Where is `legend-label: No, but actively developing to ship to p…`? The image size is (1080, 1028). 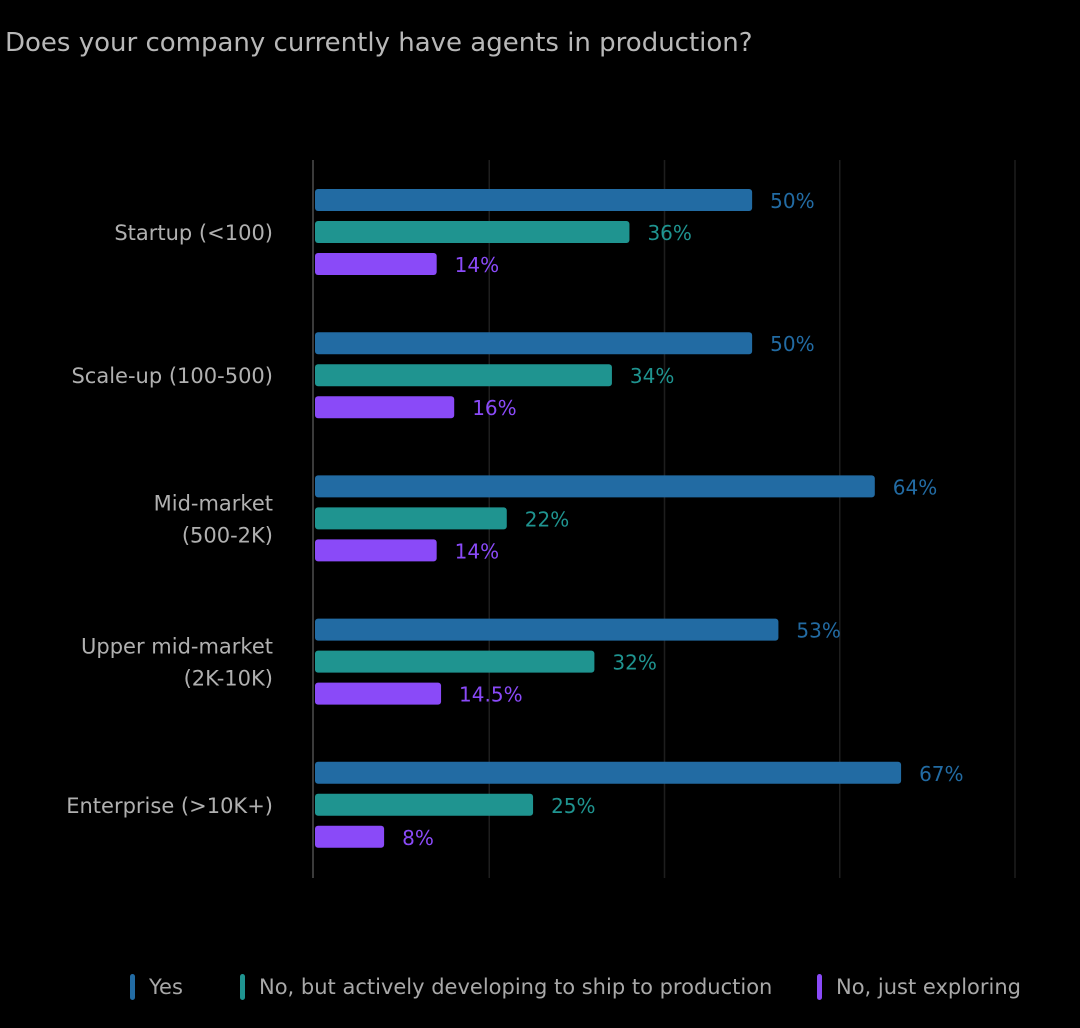 legend-label: No, but actively developing to ship to p… is located at coordinates (516, 987).